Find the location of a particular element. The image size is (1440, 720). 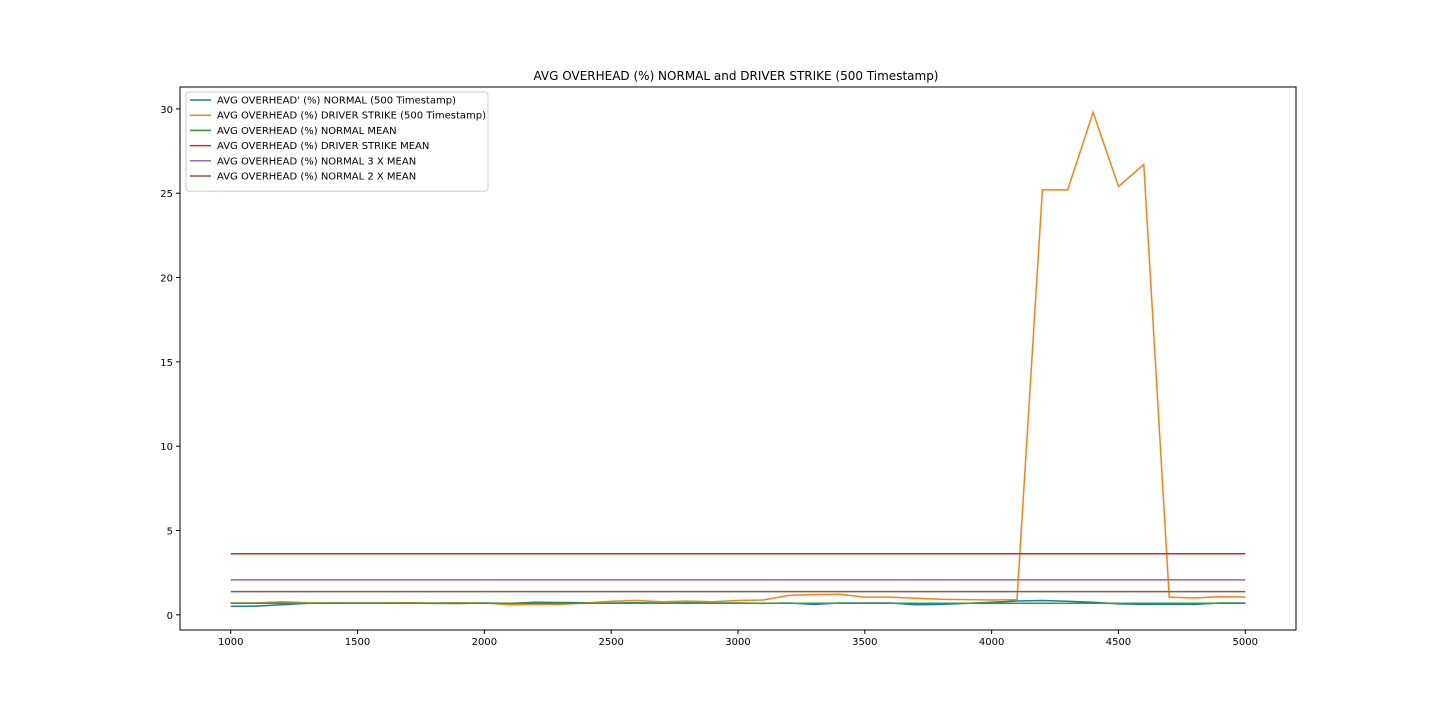

x-tick-label: 5000 is located at coordinates (1245, 642).